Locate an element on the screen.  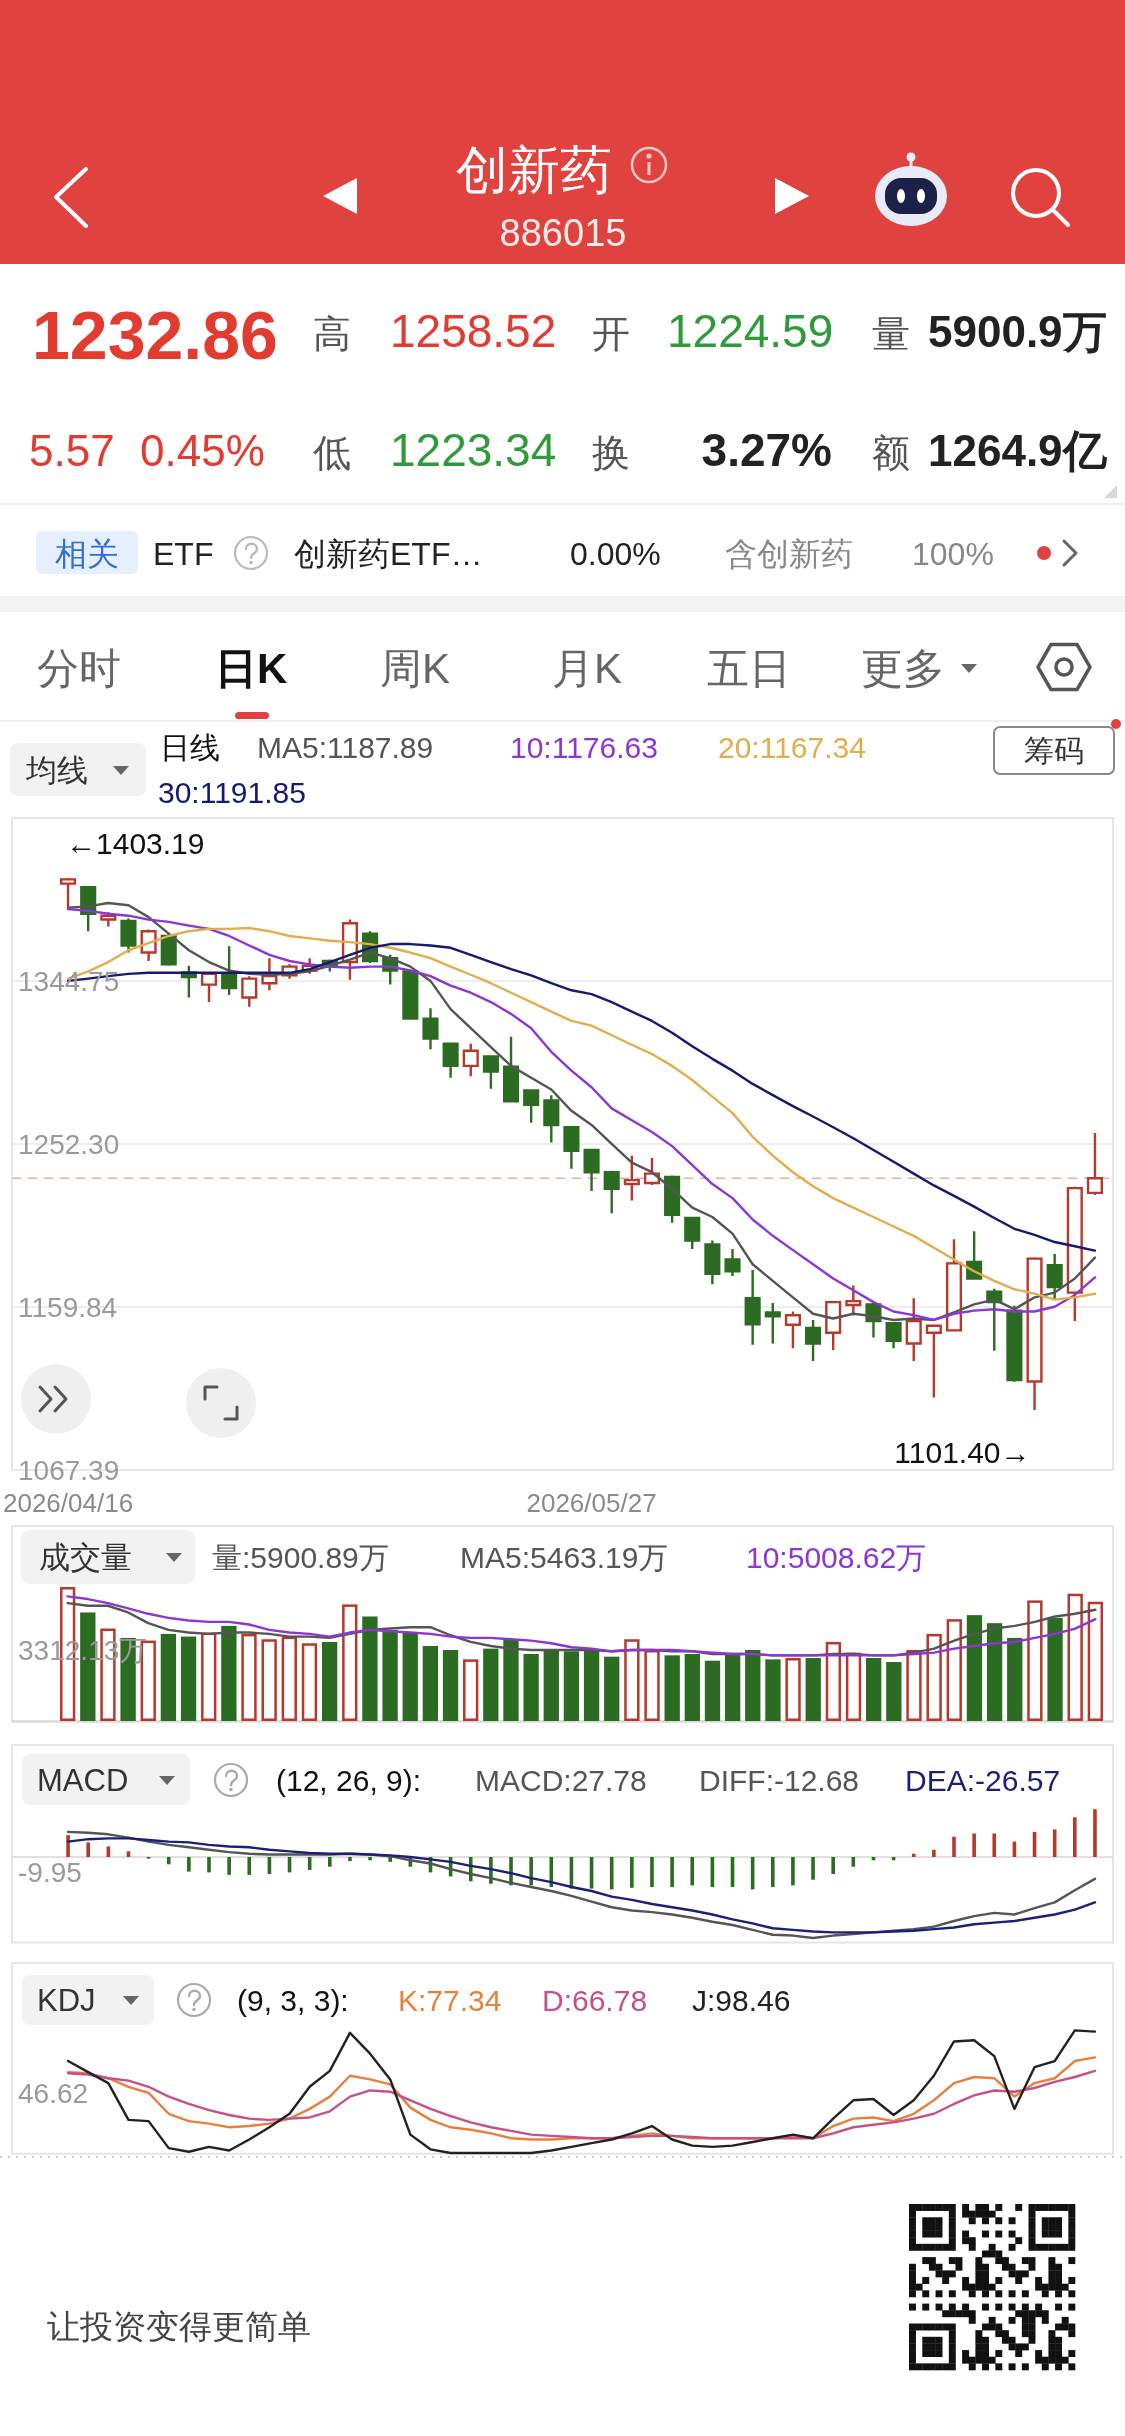
text: 量:5900.89万 is located at coordinates (300, 1557).